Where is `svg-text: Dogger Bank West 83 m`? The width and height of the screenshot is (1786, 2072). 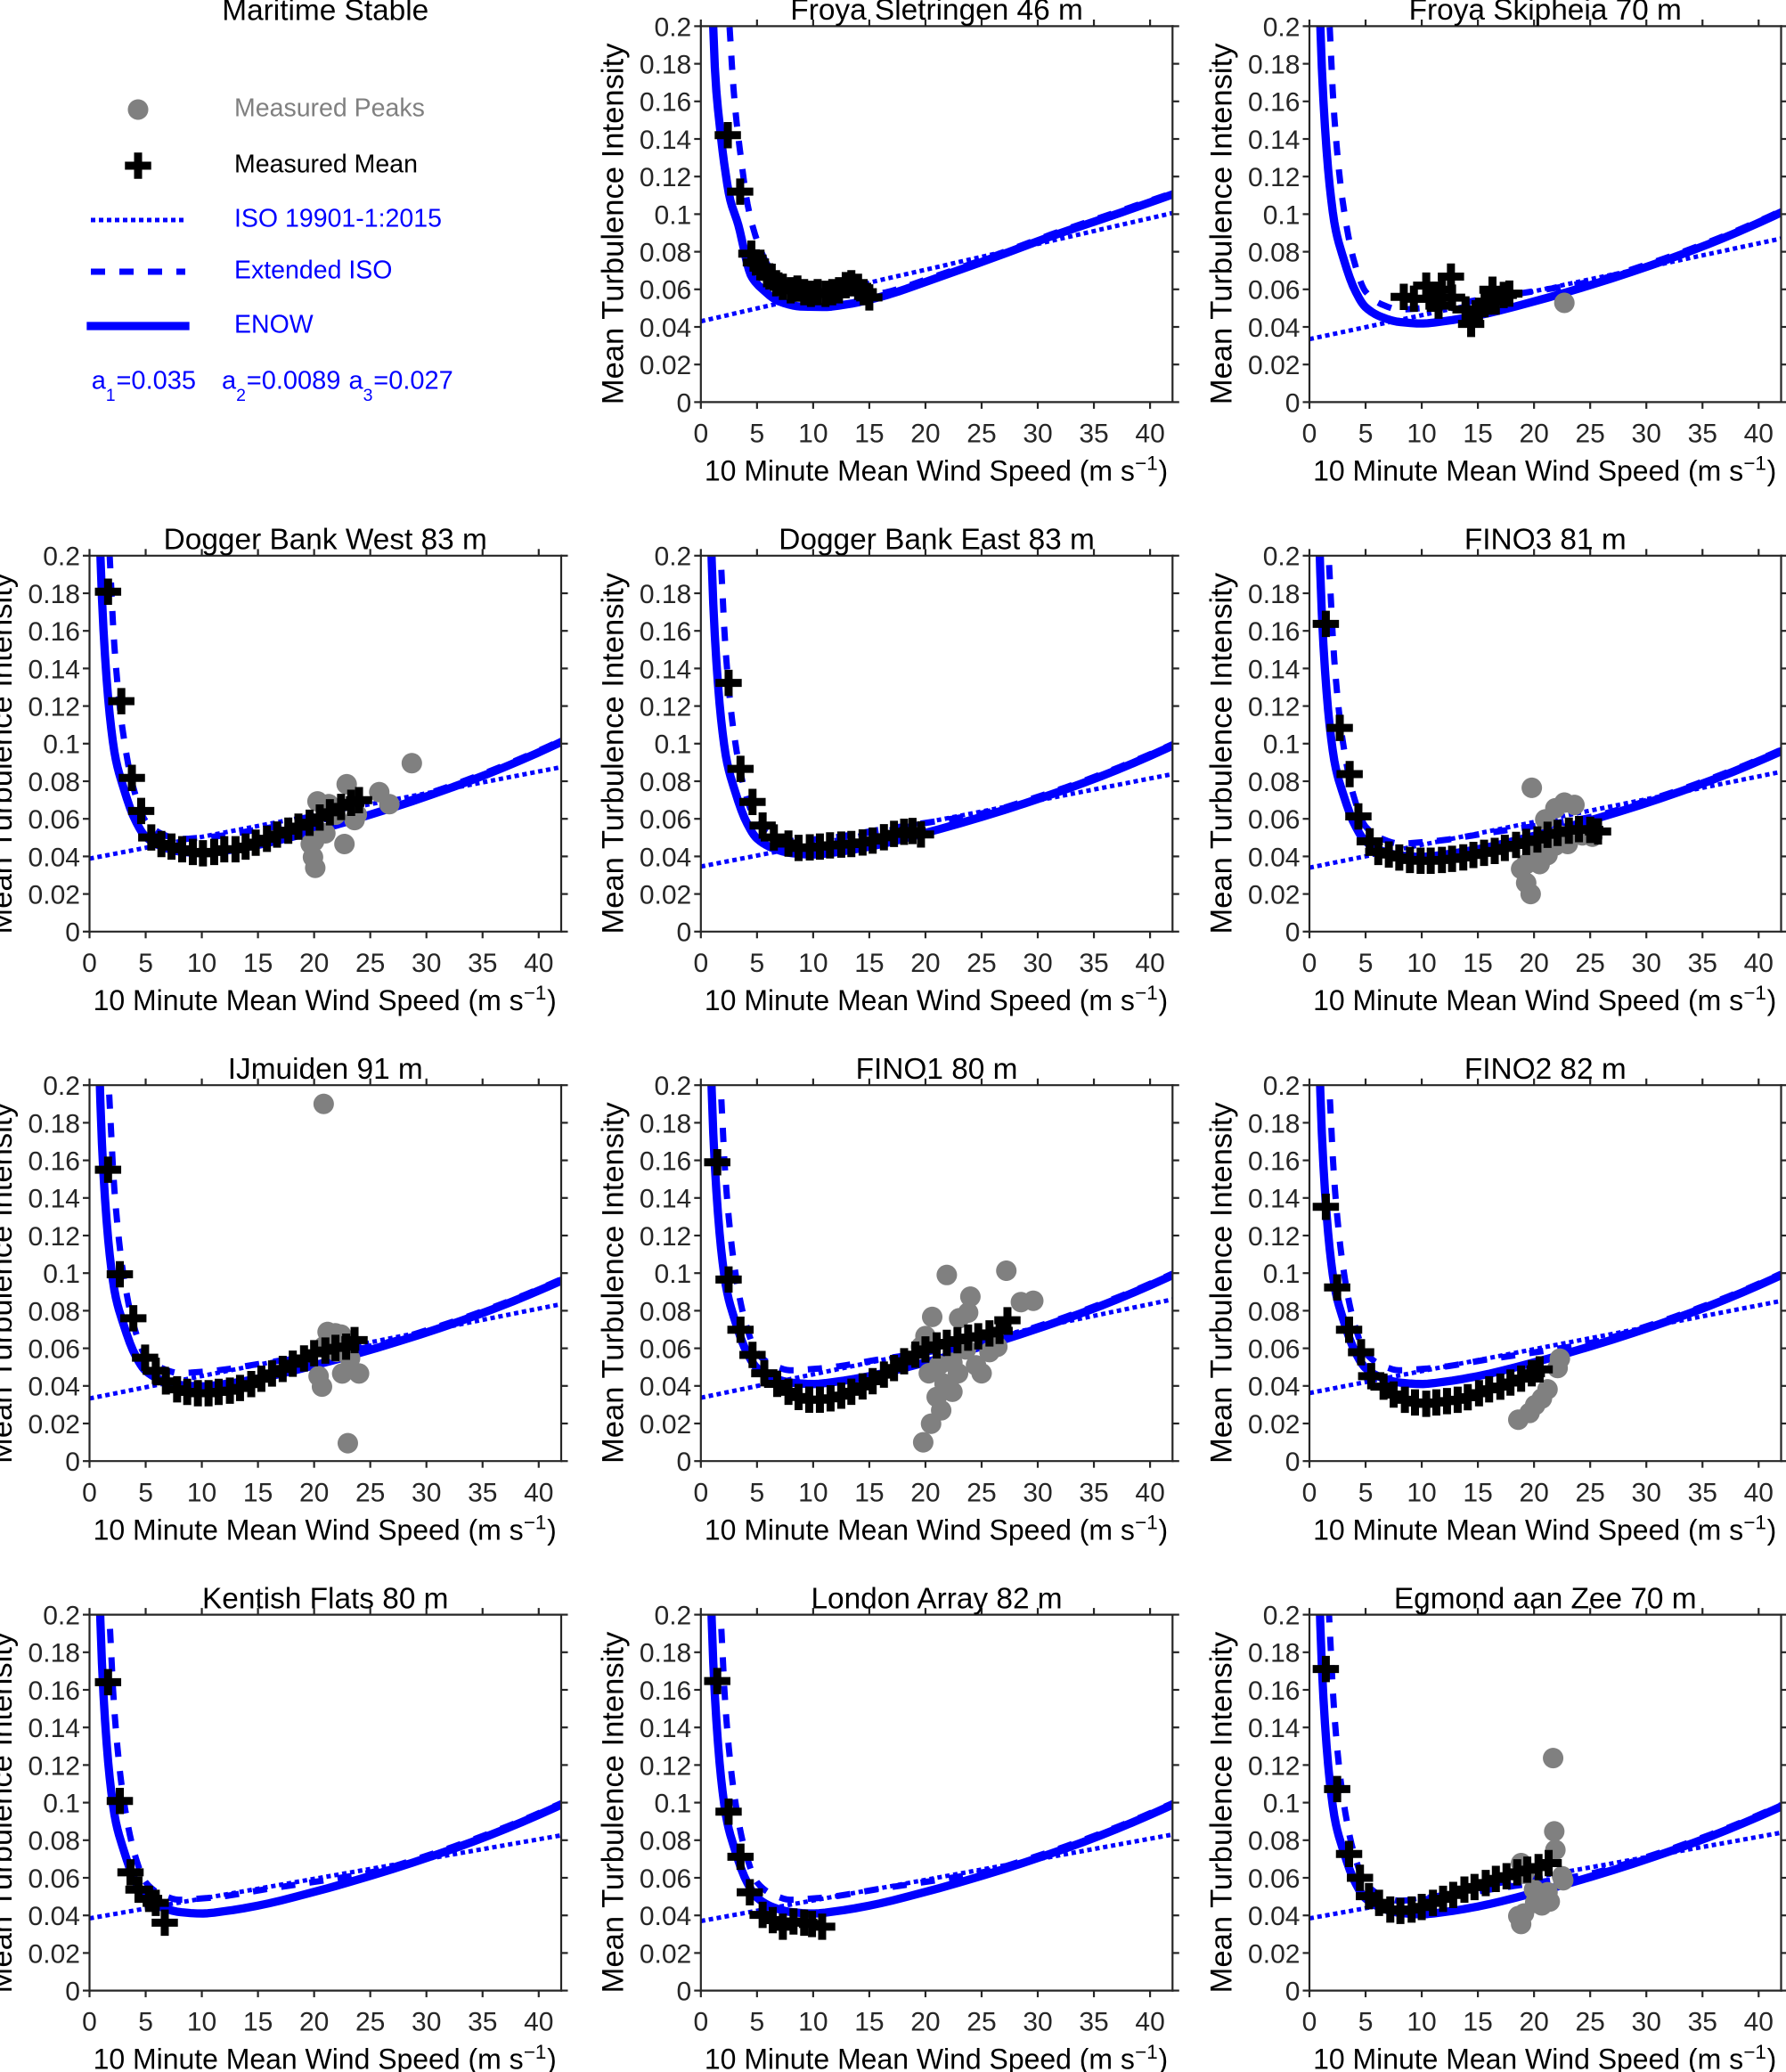 svg-text: Dogger Bank West 83 m is located at coordinates (325, 540).